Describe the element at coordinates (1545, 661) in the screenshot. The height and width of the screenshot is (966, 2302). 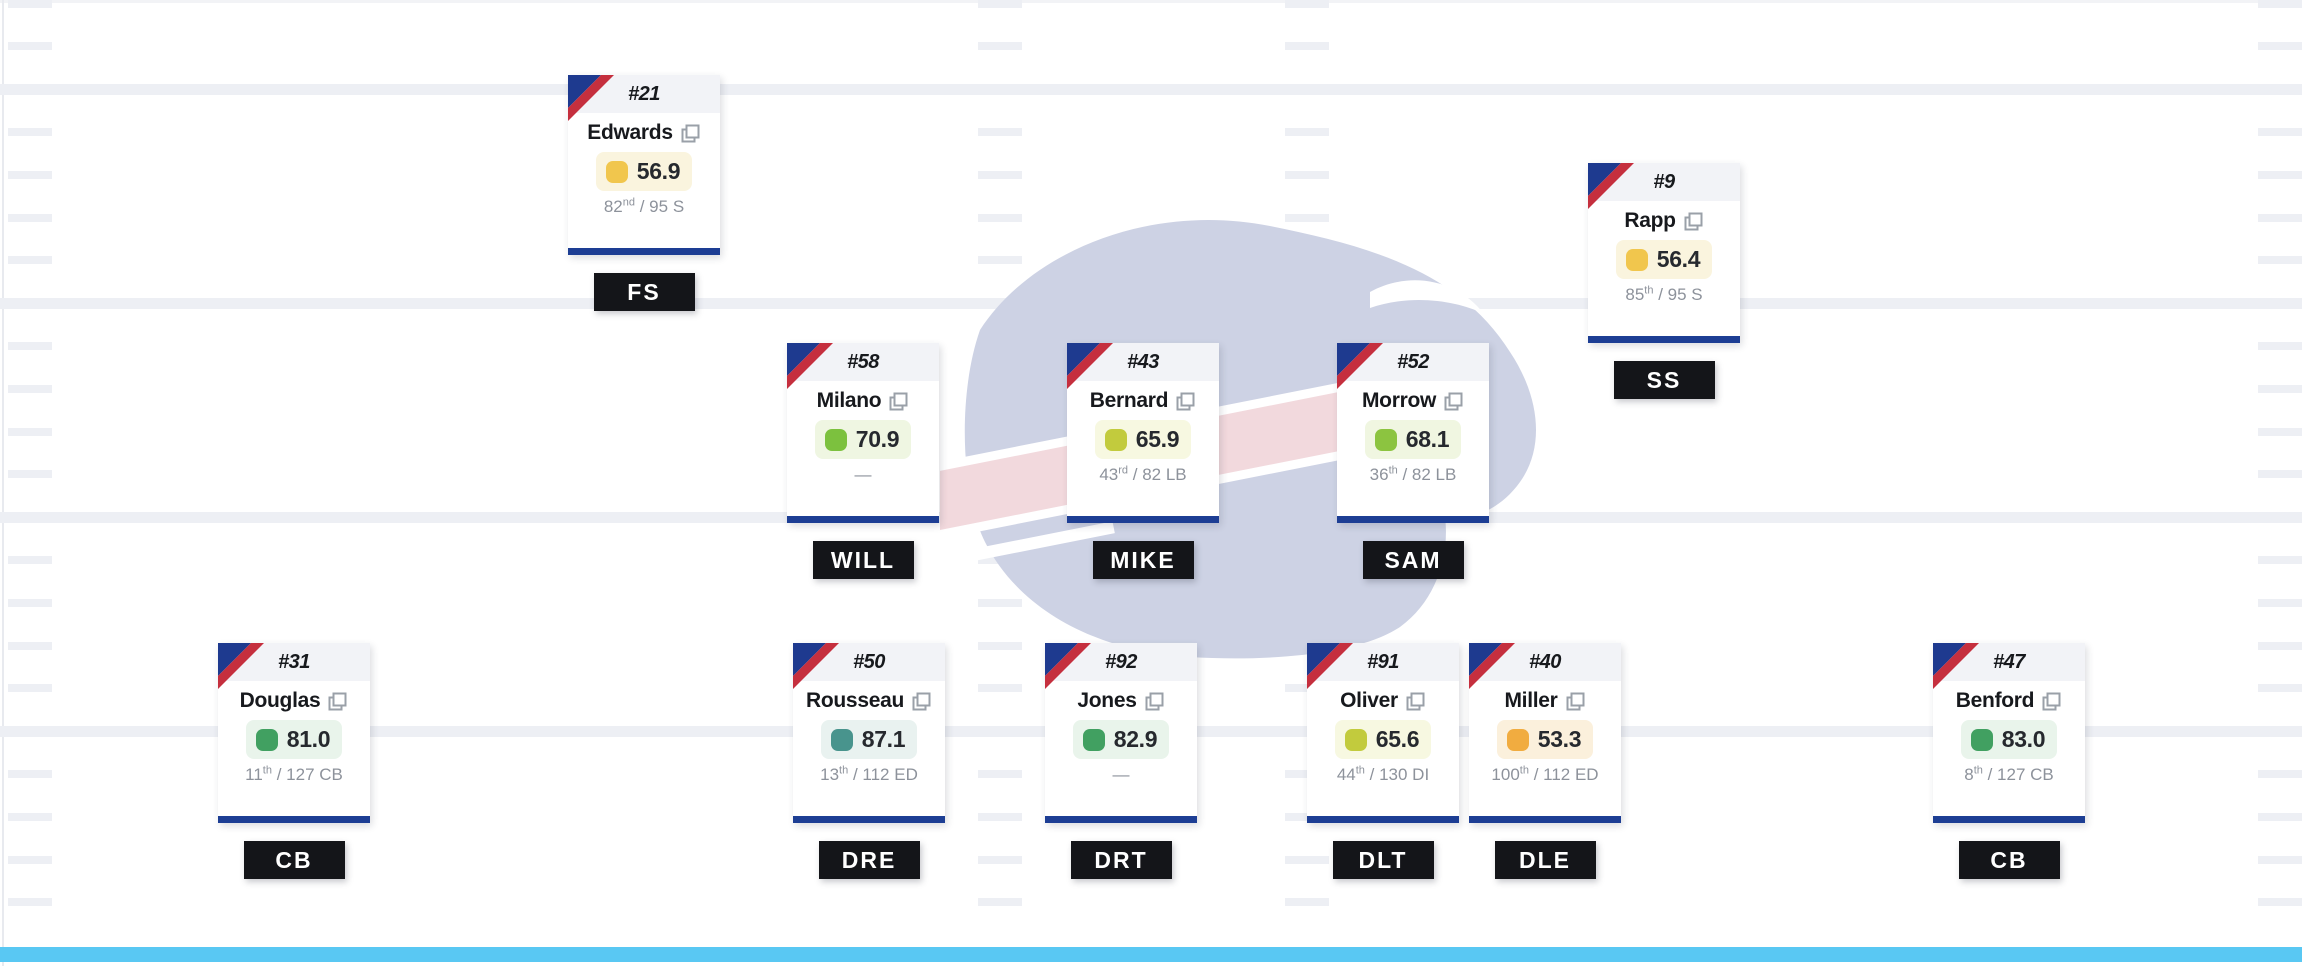
I see `jersey-number: #40` at that location.